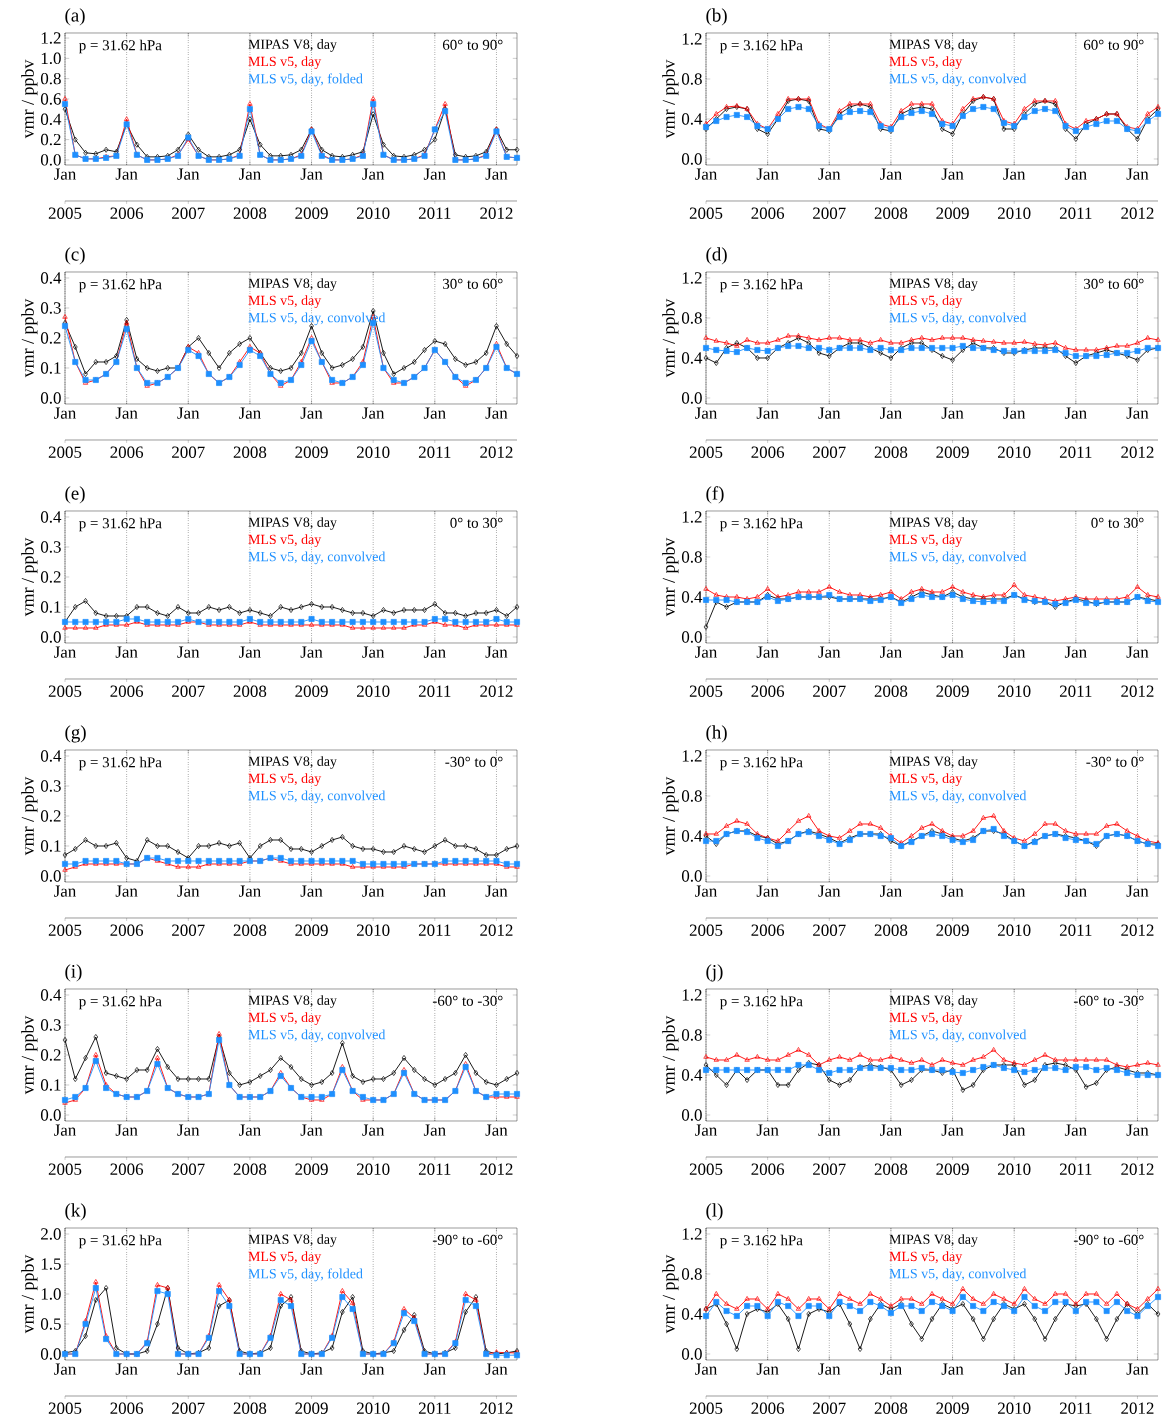  What do you see at coordinates (50, 338) in the screenshot?
I see `y-tick-label: 0.2` at bounding box center [50, 338].